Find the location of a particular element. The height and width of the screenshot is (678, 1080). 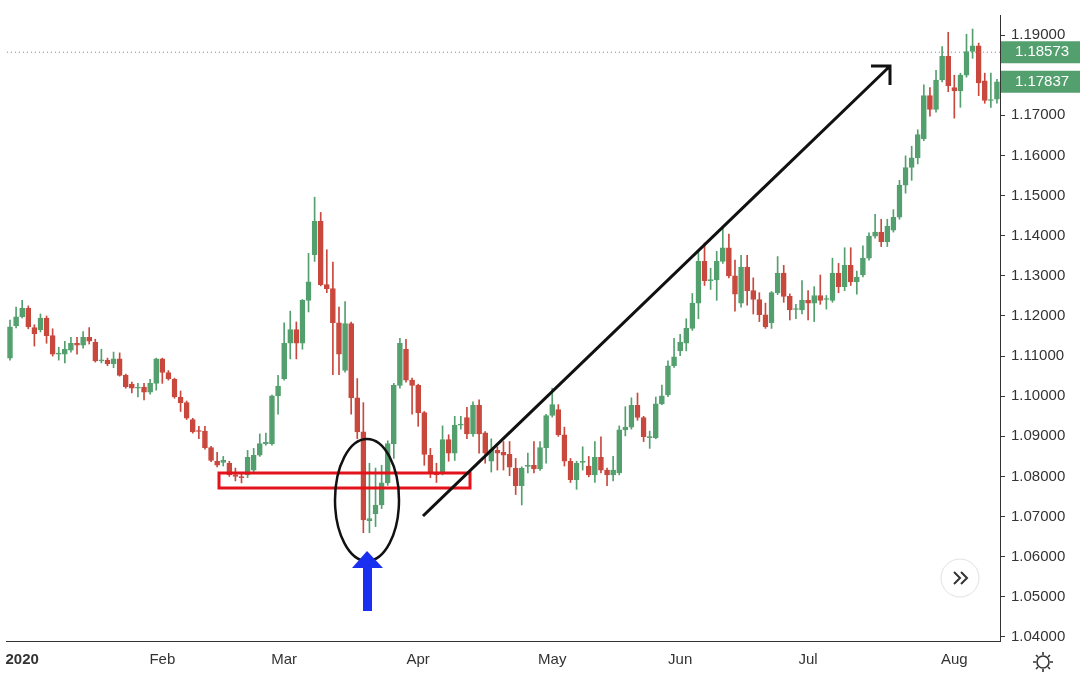

x-tick-label: May is located at coordinates (552, 659).